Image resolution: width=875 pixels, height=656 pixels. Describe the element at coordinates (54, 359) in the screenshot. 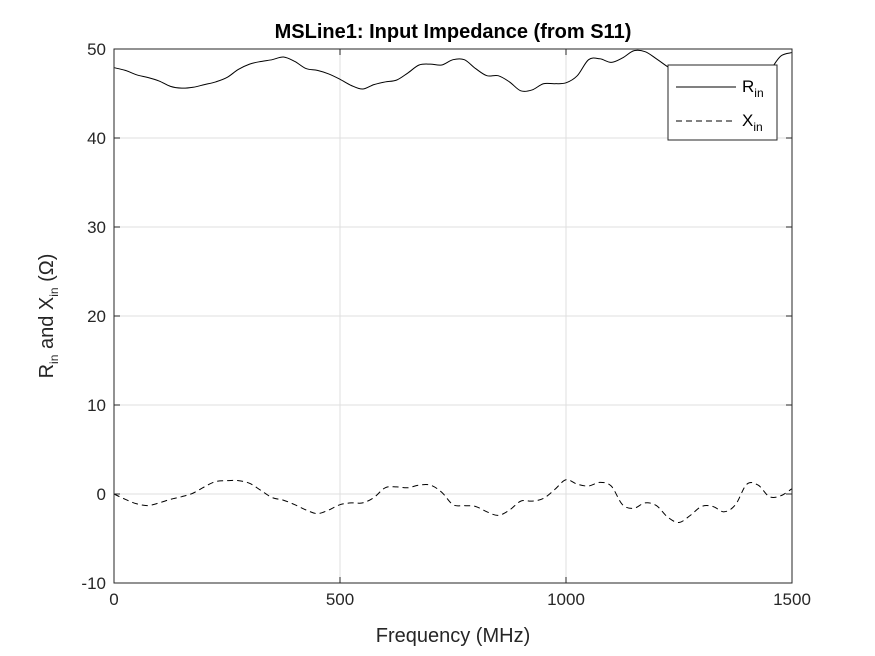

I see `y-axis-title-r-sub: in` at that location.